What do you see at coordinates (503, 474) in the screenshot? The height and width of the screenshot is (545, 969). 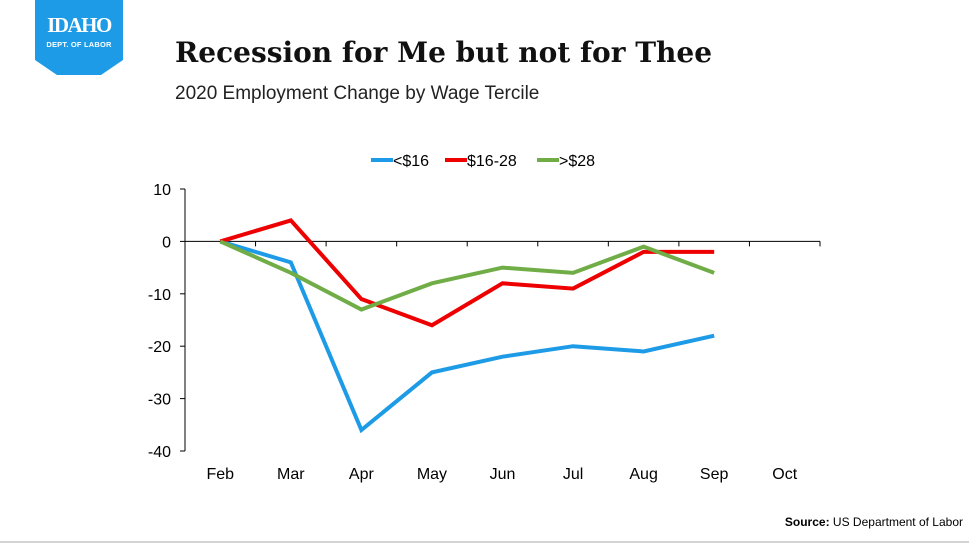 I see `x-tick-label: Jun` at bounding box center [503, 474].